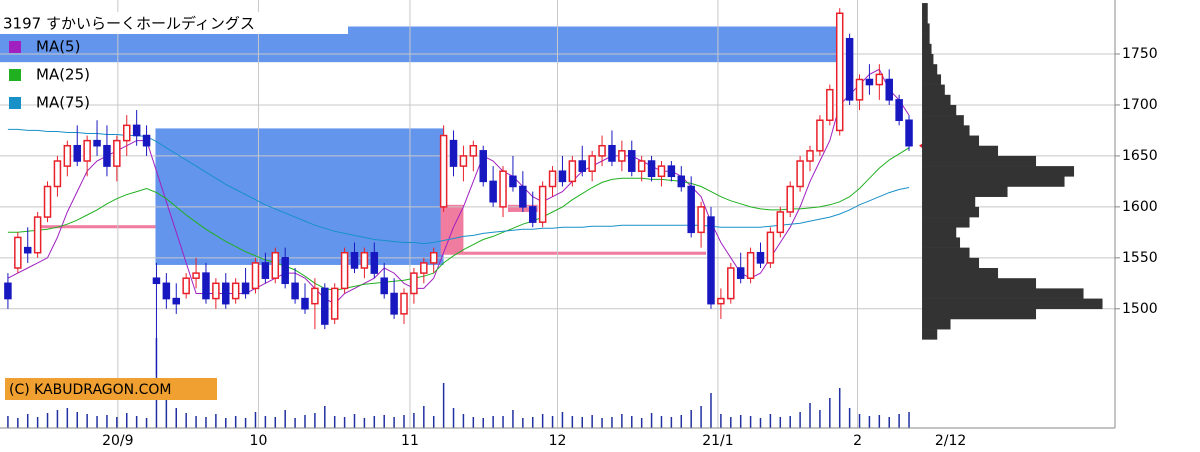 The width and height of the screenshot is (1200, 452). I want to click on copyright: (C) KABUDRAGON.COM, so click(90, 390).